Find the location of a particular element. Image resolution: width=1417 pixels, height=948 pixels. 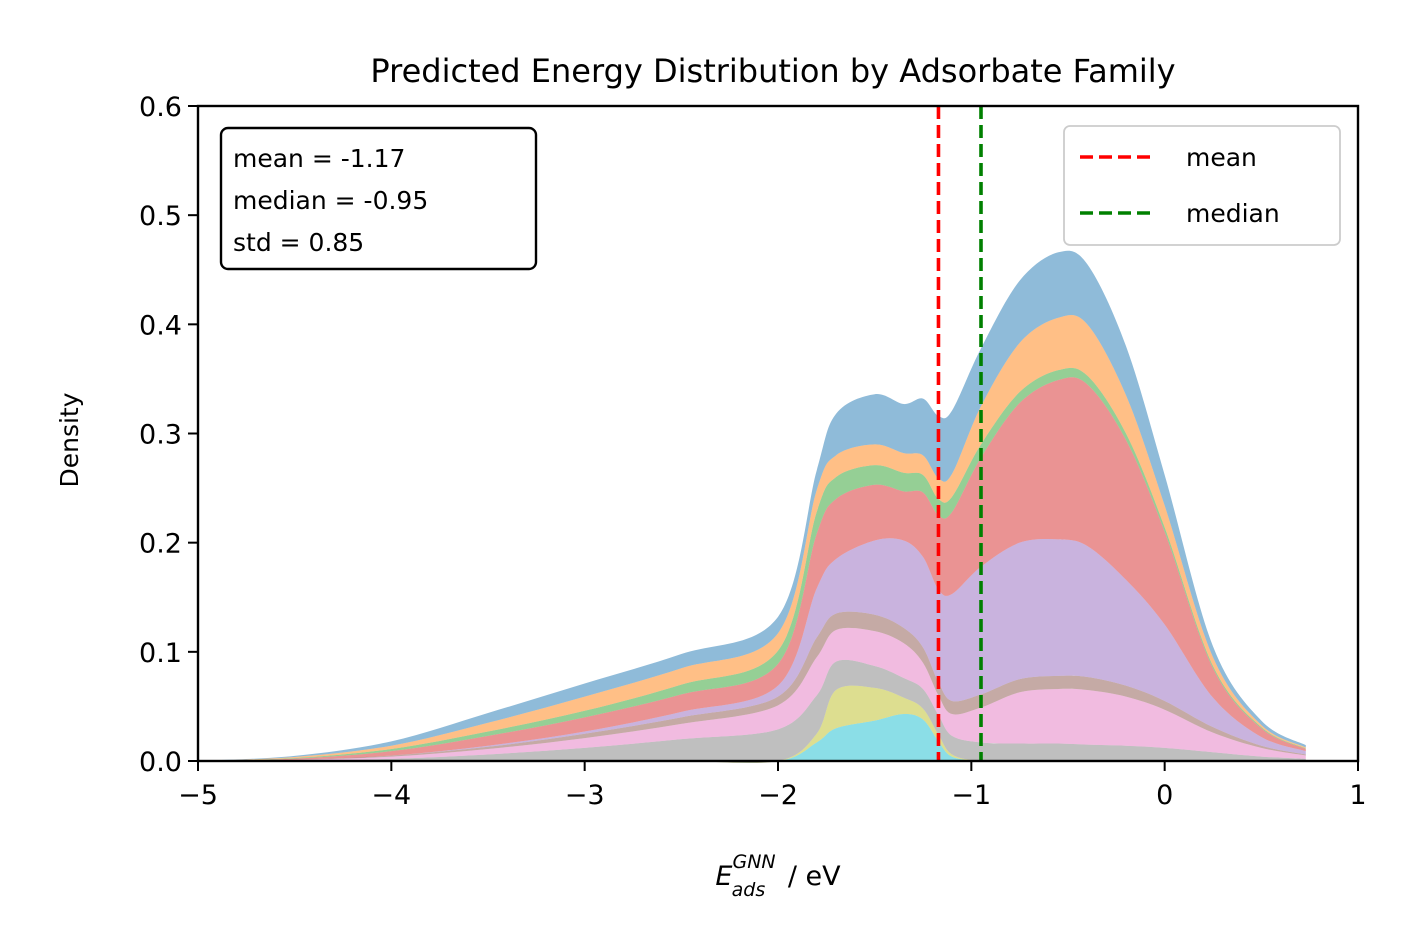

x-axis-label-unit: / eV is located at coordinates (810, 876).